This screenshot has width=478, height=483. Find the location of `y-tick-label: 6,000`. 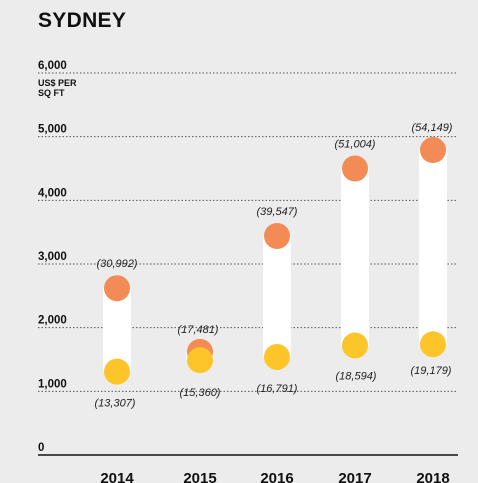

y-tick-label: 6,000 is located at coordinates (52, 66).